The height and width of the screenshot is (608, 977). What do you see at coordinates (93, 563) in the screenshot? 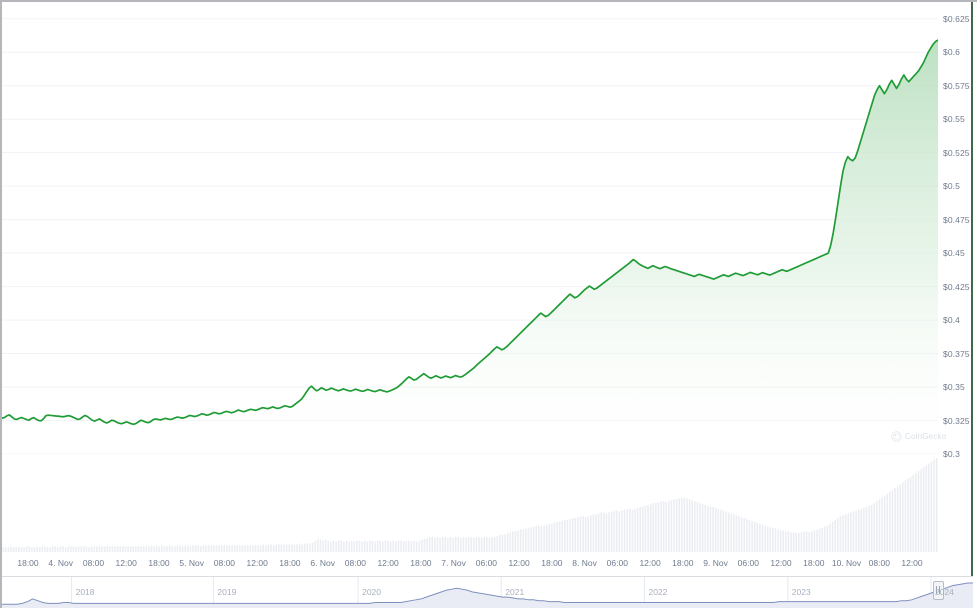
I see `x-axis-tick-label: 08:00` at bounding box center [93, 563].